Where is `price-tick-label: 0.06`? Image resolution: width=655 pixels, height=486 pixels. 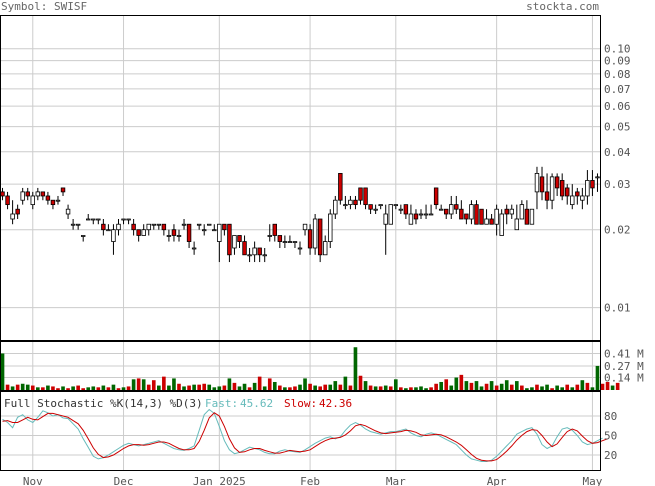 price-tick-label: 0.06 is located at coordinates (617, 106).